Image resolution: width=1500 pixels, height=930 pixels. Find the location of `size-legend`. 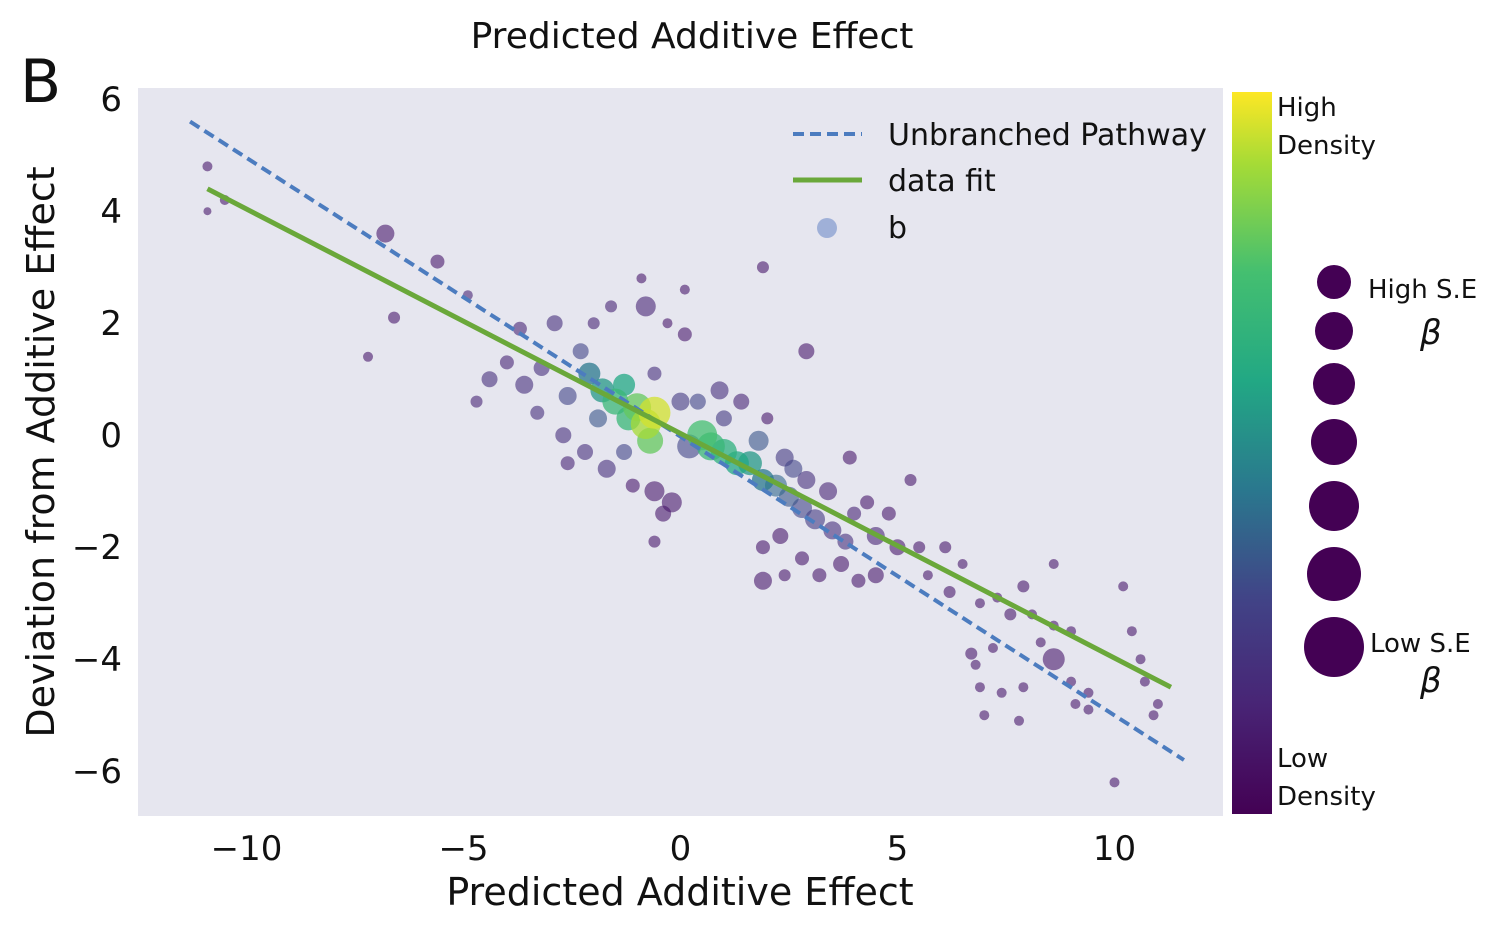

size-legend is located at coordinates (1334, 471).